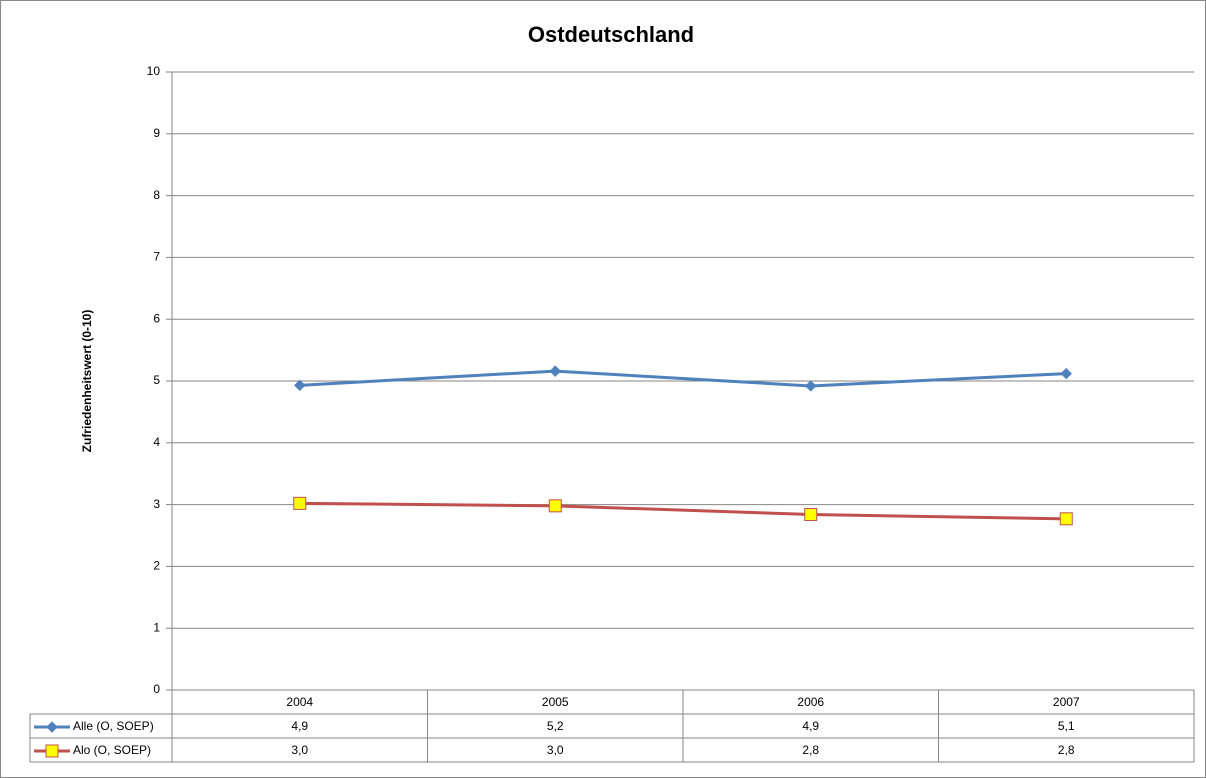  I want to click on x-tick-label: 2007, so click(1066, 702).